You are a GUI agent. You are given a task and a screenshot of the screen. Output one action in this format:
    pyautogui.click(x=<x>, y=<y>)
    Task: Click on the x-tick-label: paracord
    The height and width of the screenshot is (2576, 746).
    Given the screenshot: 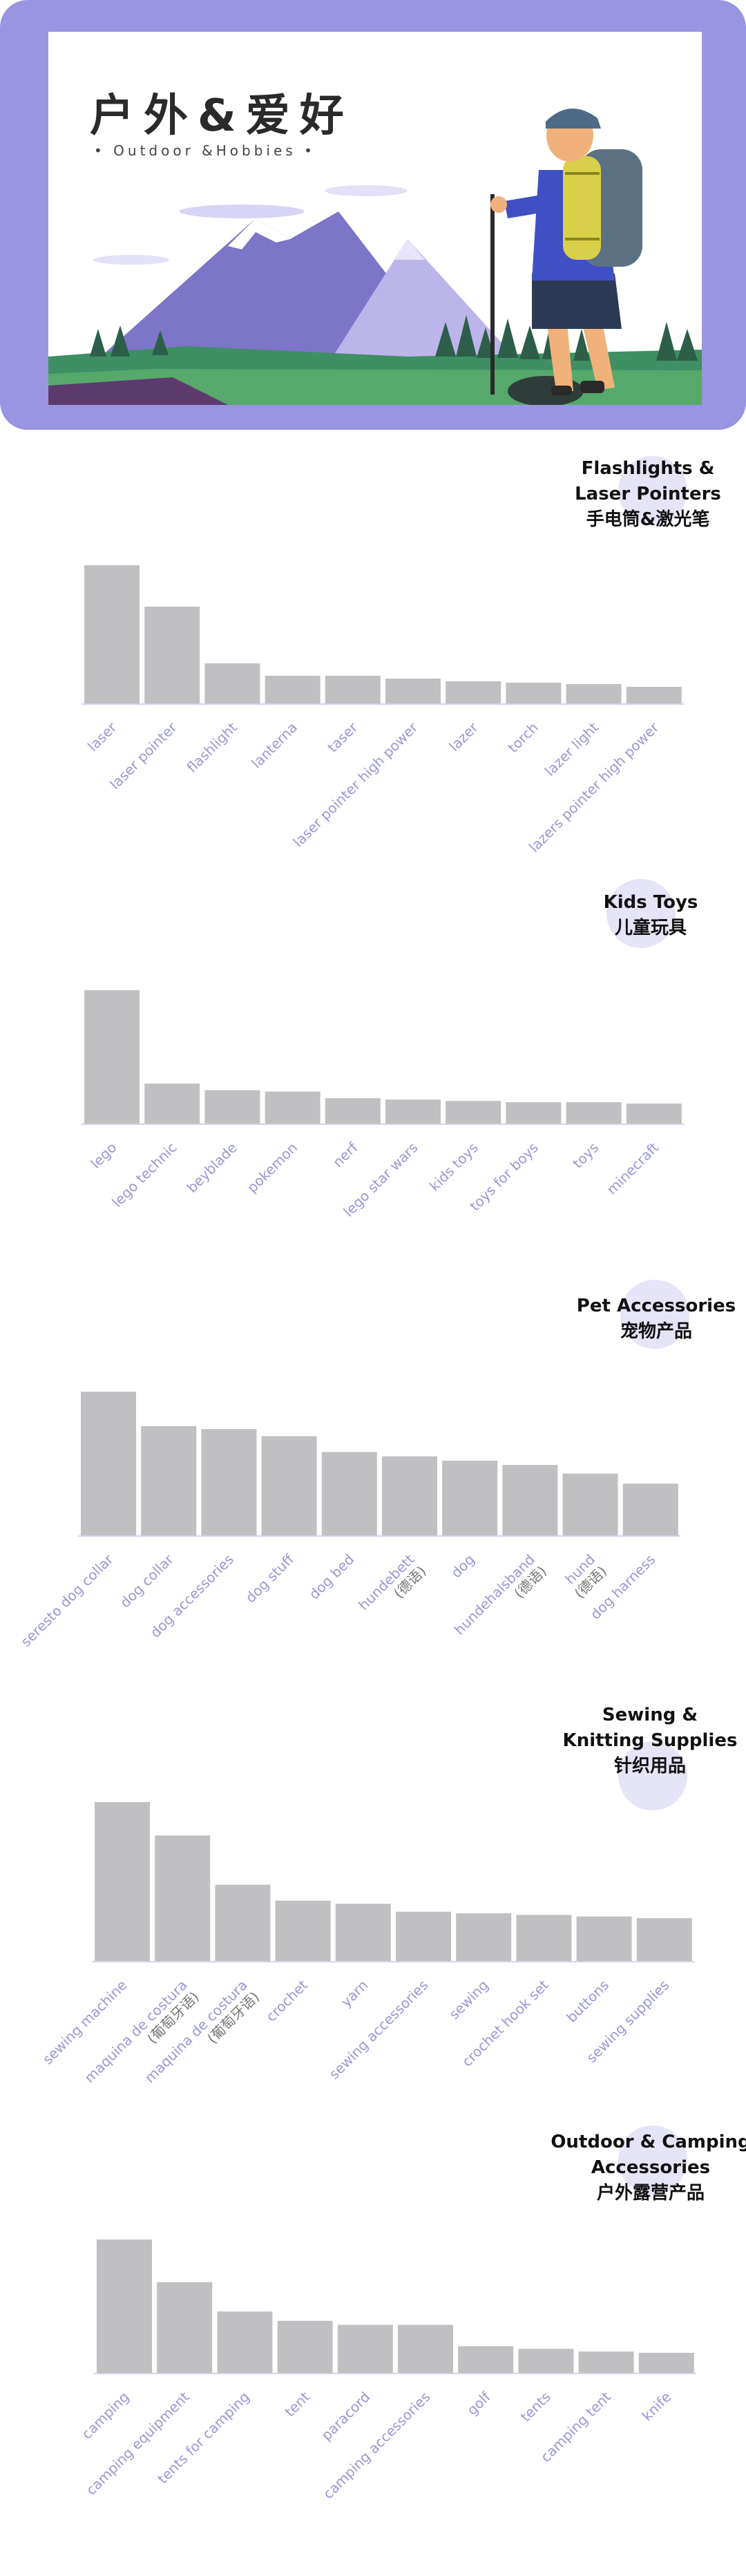 What is the action you would take?
    pyautogui.click(x=346, y=2416)
    